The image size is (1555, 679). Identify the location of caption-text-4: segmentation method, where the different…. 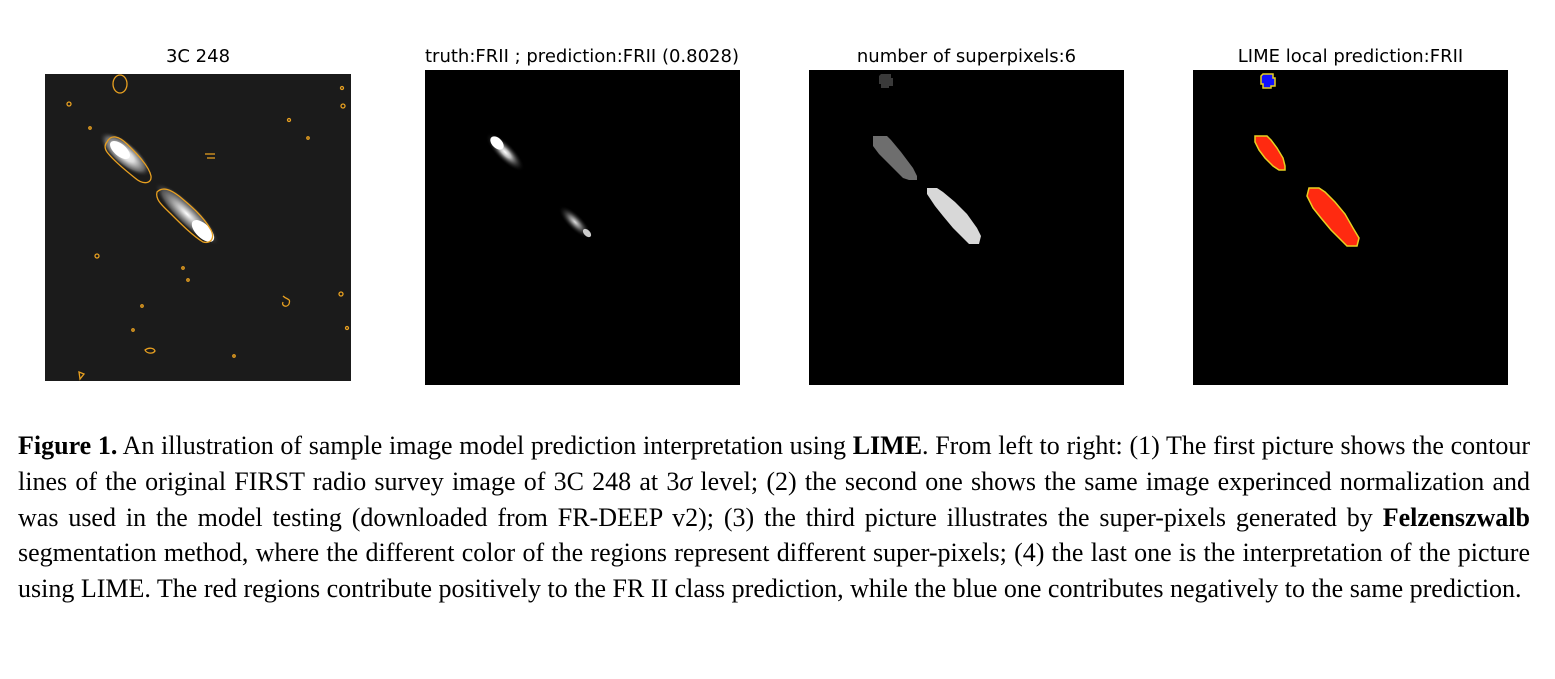
(774, 571).